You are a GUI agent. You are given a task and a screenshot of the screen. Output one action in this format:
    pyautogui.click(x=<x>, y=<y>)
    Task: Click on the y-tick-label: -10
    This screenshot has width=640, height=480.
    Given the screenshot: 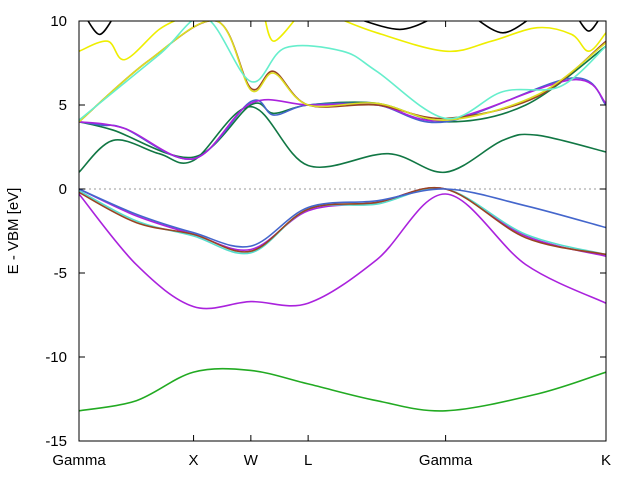 What is the action you would take?
    pyautogui.click(x=56, y=357)
    